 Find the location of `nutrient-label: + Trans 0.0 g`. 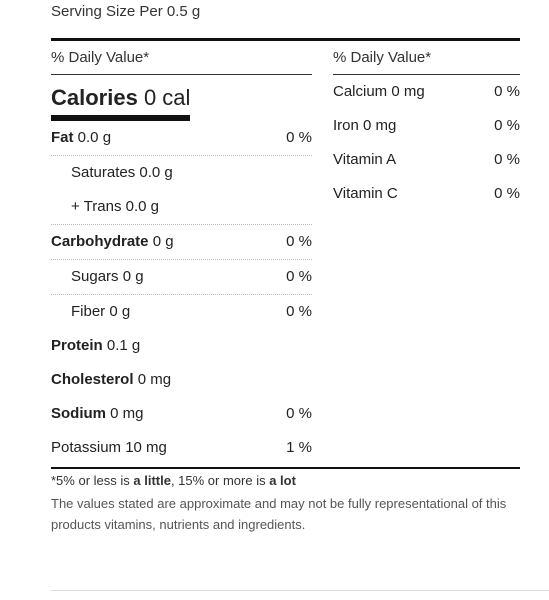

nutrient-label: + Trans 0.0 g is located at coordinates (115, 206).